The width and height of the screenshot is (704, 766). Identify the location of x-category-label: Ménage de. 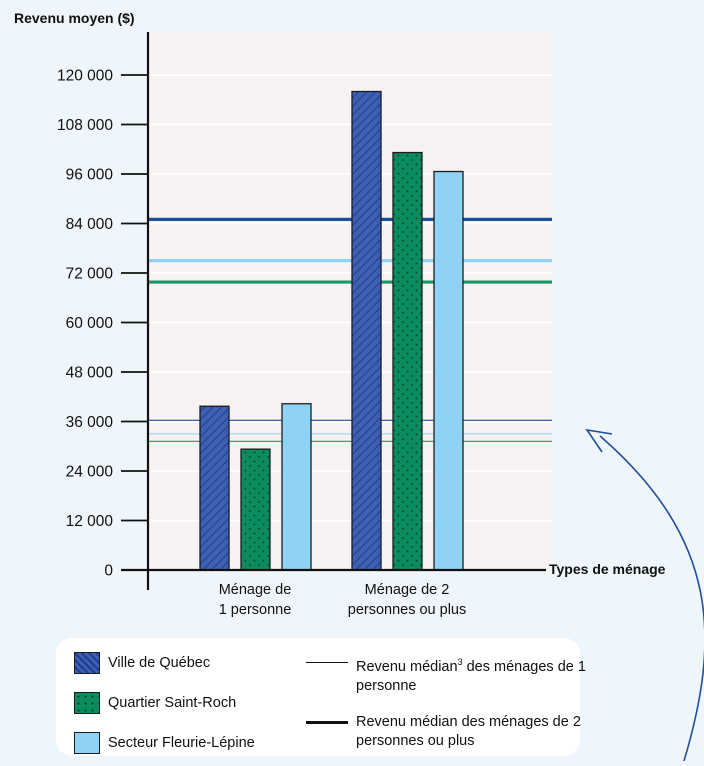
(255, 590).